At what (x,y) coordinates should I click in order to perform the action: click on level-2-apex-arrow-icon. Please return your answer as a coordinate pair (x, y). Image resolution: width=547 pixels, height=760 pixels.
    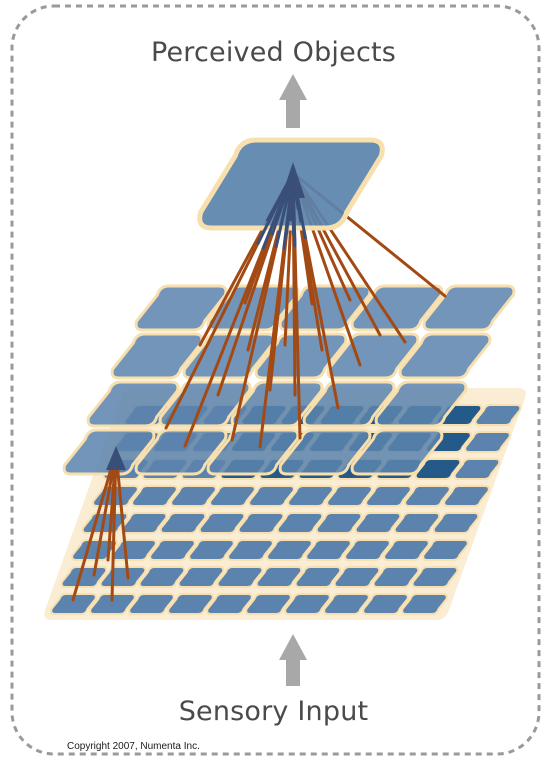
    Looking at the image, I should click on (116, 458).